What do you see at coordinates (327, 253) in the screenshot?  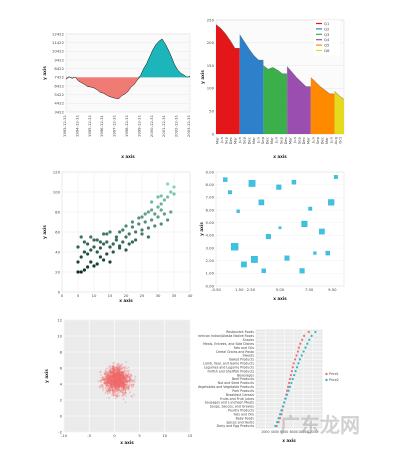 I see `square-marker` at bounding box center [327, 253].